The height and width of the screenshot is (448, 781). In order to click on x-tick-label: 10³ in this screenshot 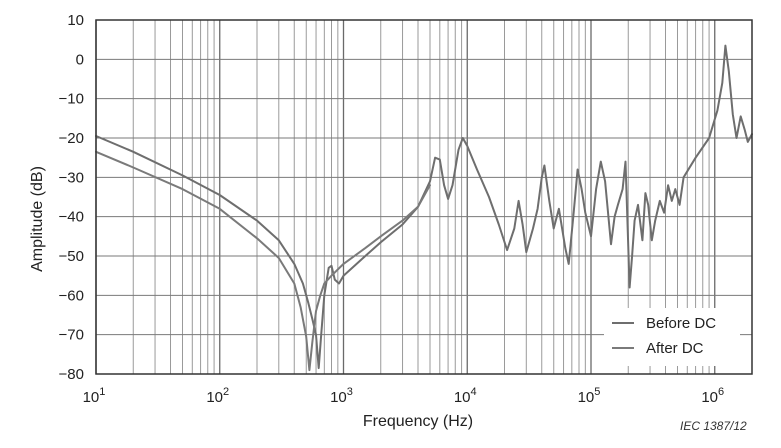, I will do `click(341, 396)`.